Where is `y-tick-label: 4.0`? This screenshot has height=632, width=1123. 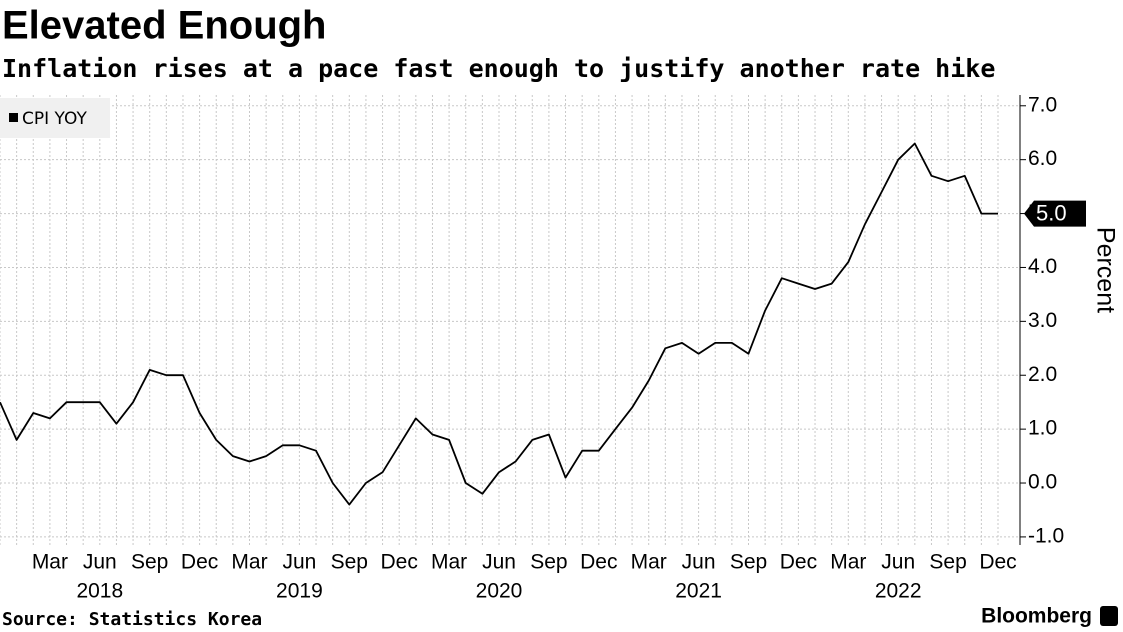
y-tick-label: 4.0 is located at coordinates (1042, 266).